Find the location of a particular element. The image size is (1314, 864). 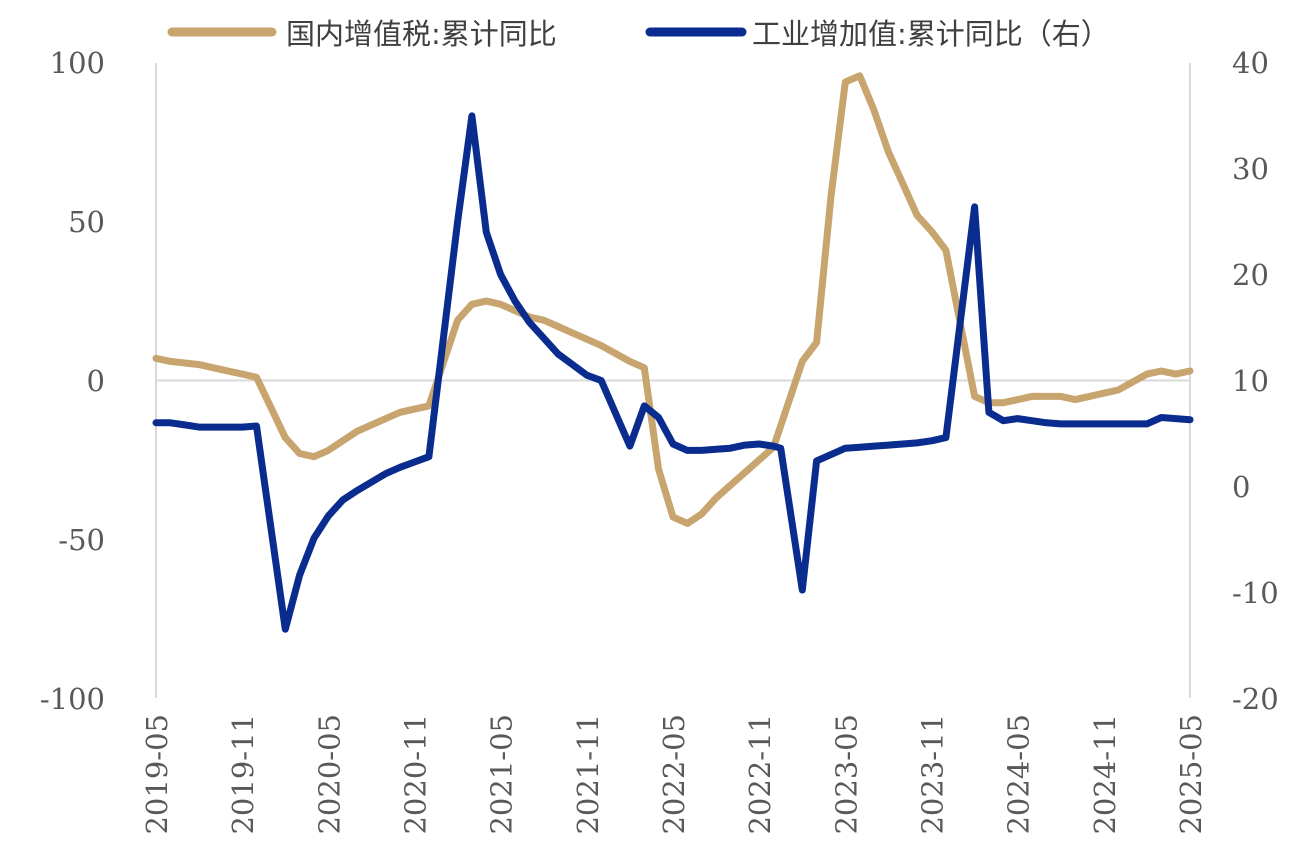

y-left-tick: -50 is located at coordinates (81, 540).